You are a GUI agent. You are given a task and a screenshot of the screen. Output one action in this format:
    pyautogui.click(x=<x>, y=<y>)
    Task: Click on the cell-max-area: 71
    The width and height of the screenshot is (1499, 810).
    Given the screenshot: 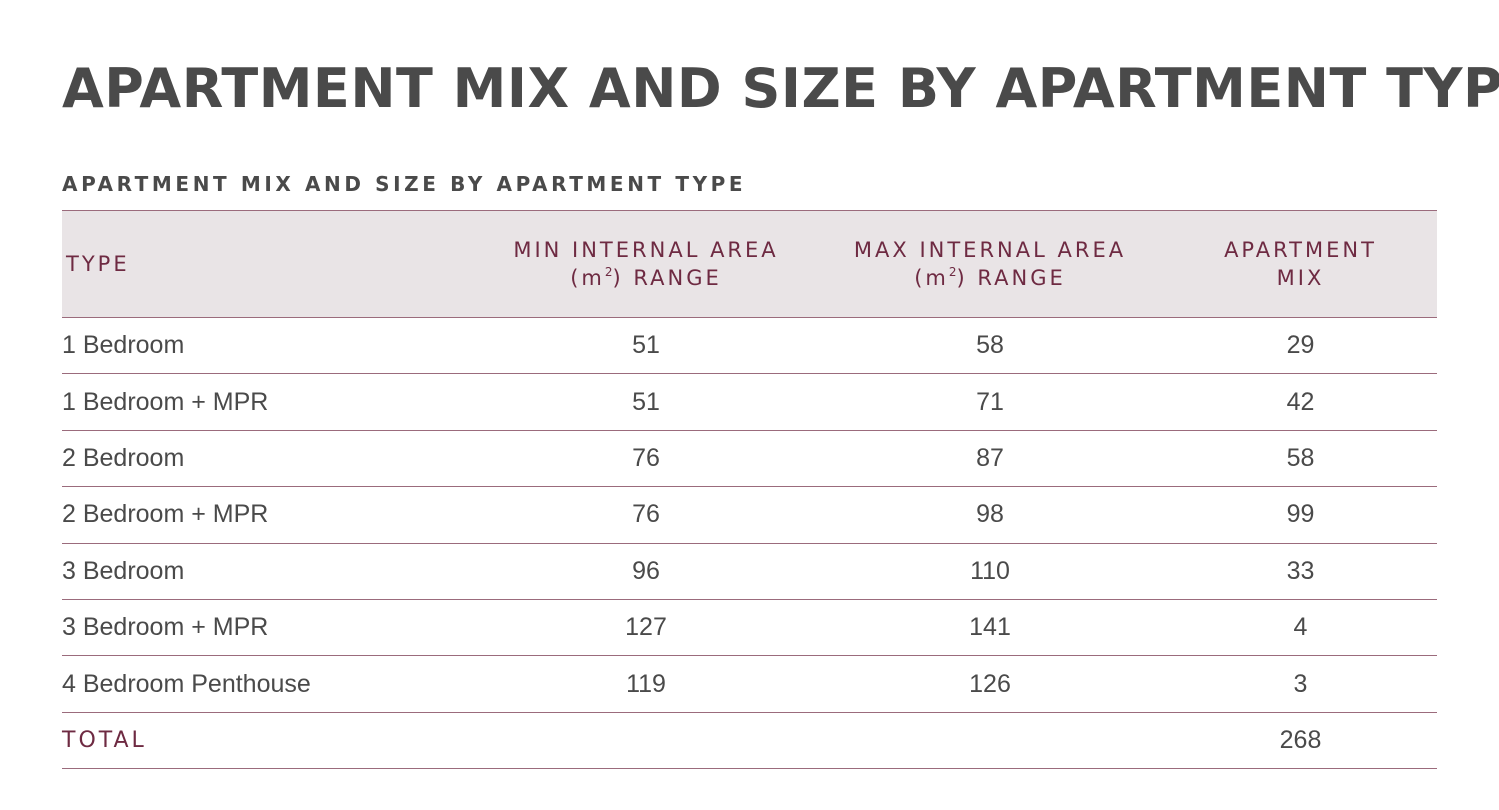 What is the action you would take?
    pyautogui.click(x=990, y=402)
    